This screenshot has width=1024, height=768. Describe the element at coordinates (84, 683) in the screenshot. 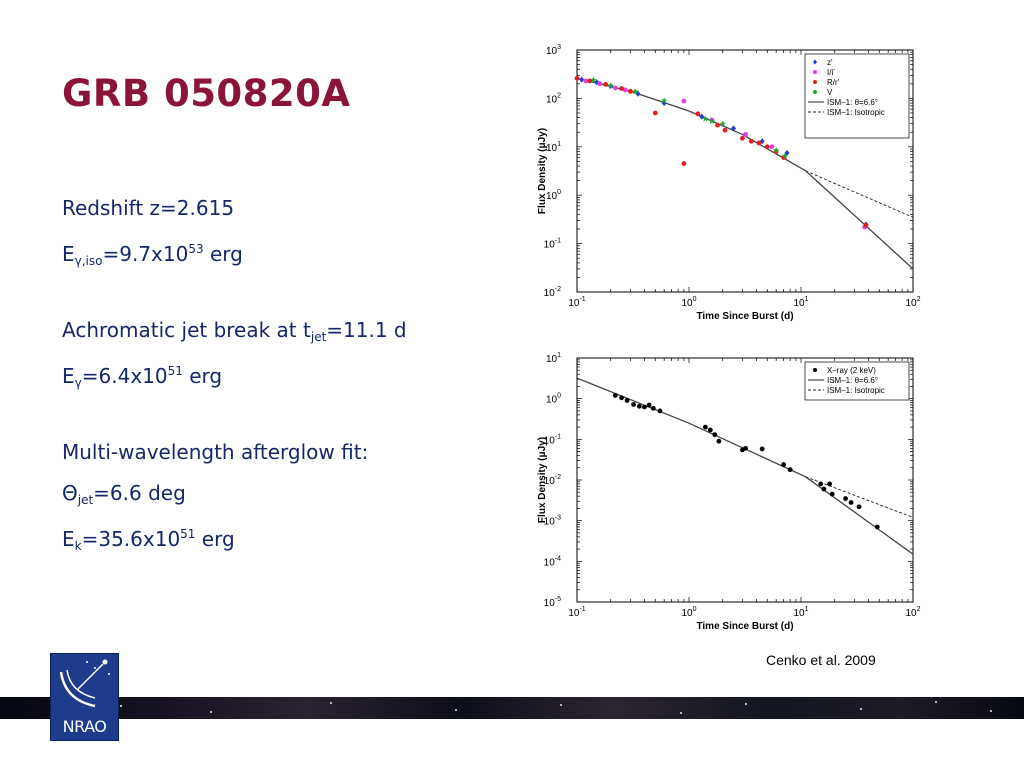

I see `radio-dish-icon` at that location.